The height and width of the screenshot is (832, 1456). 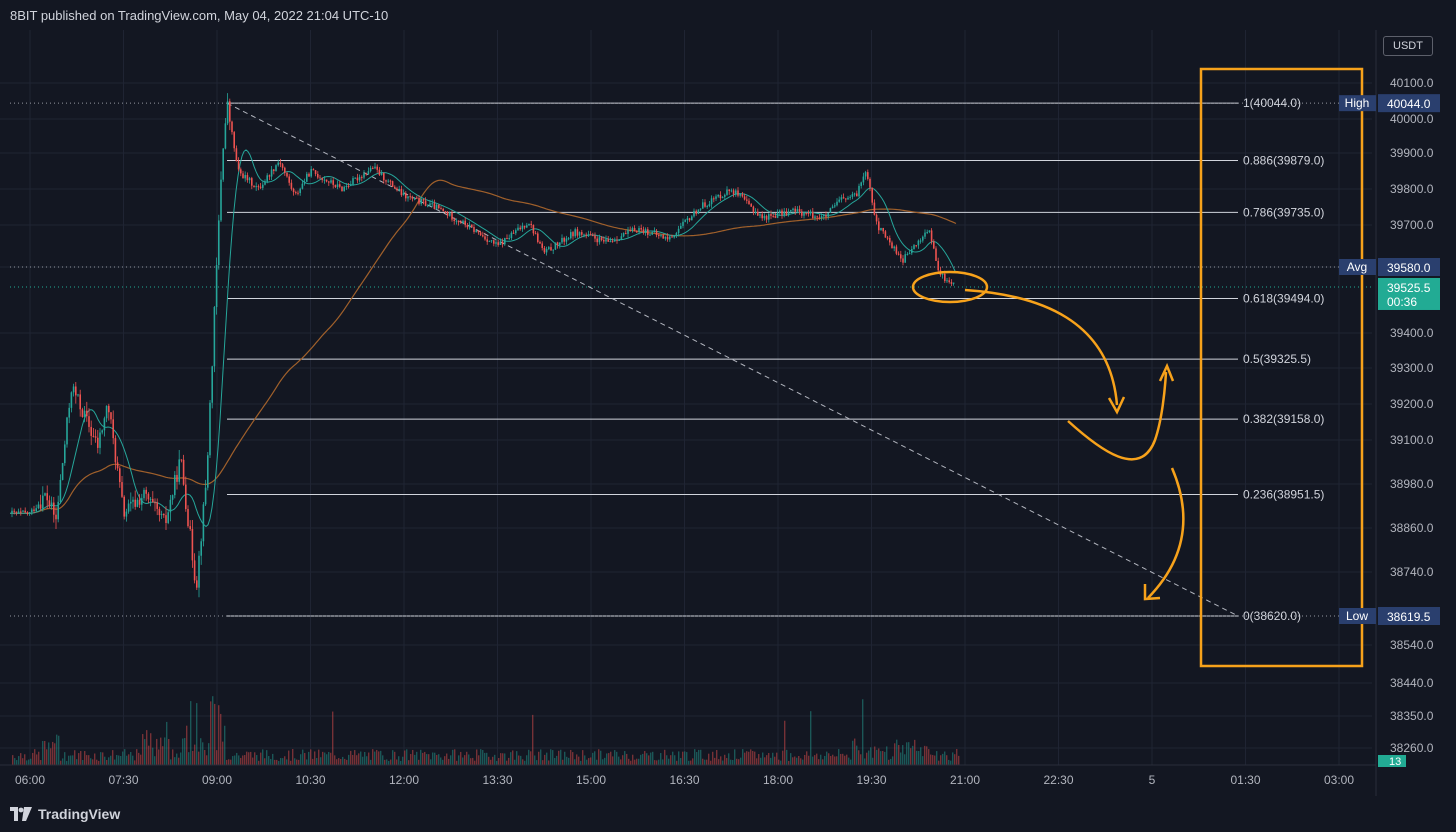 I want to click on current-price-value: 39525.5, so click(x=1409, y=288).